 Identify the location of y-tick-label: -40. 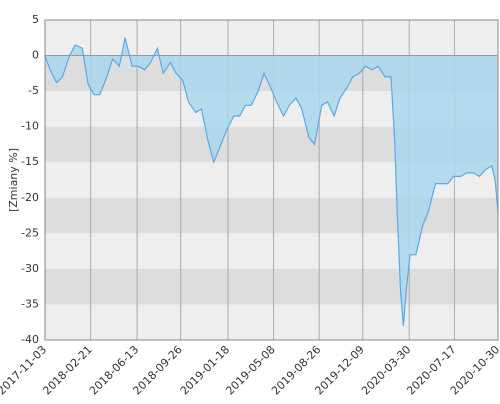
(30, 339).